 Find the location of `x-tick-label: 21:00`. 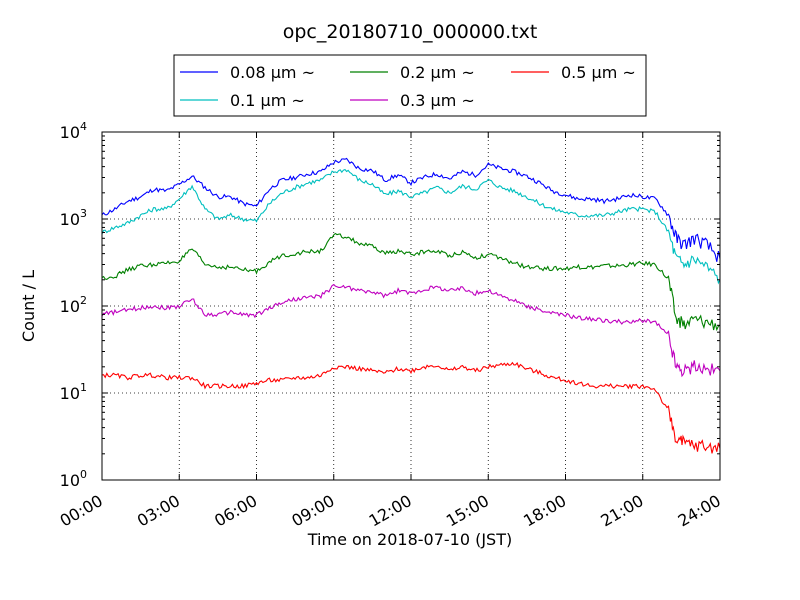

x-tick-label: 21:00 is located at coordinates (621, 511).